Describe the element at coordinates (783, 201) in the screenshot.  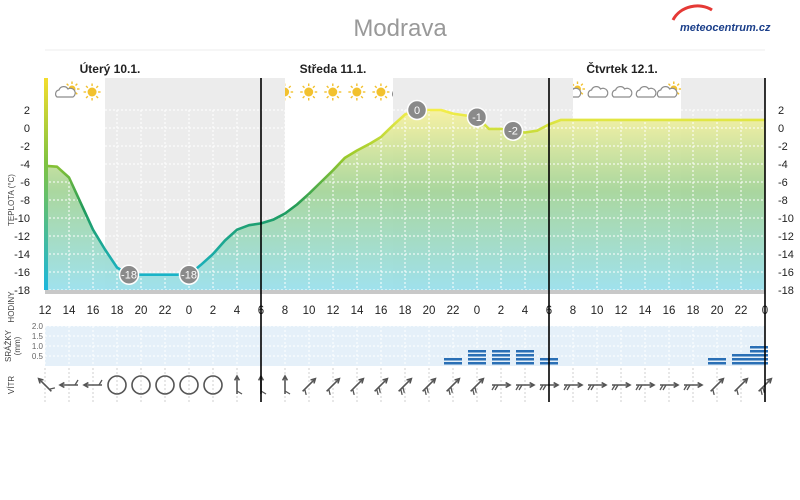
I see `y-tick-right: -8` at that location.